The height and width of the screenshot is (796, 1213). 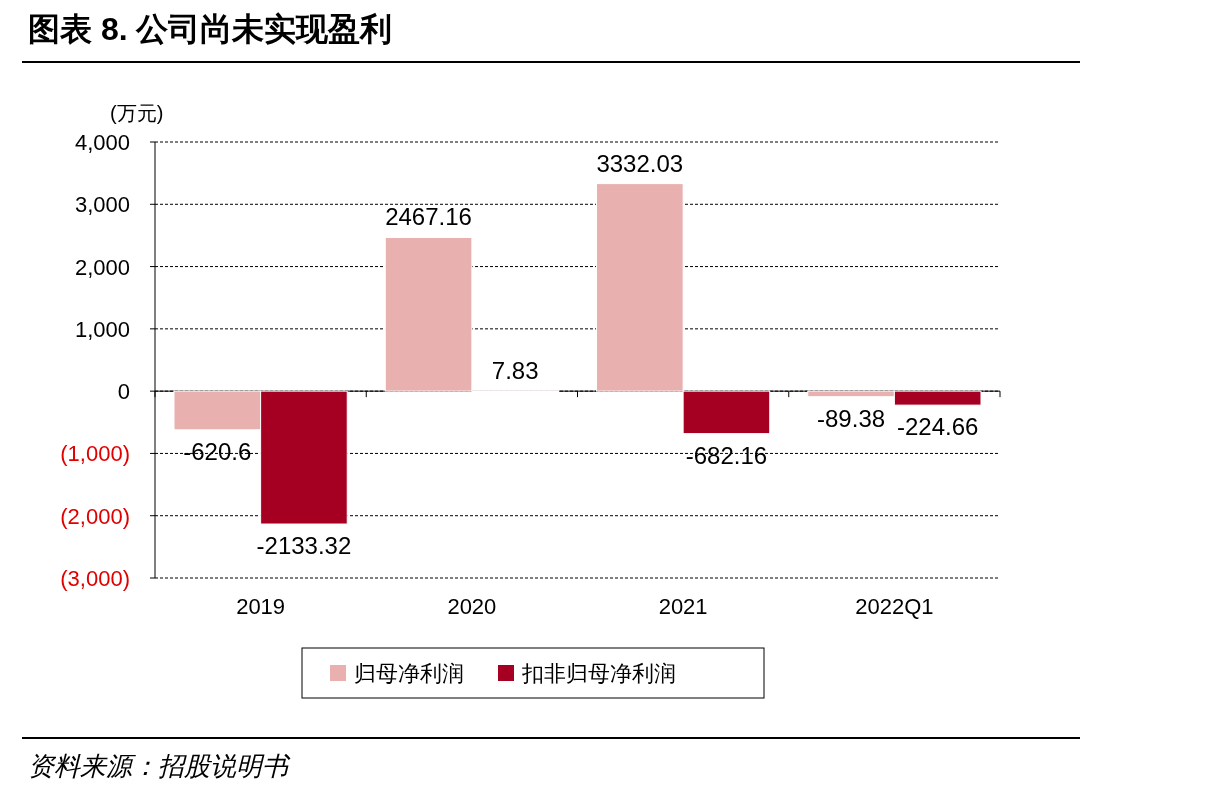 What do you see at coordinates (409, 673) in the screenshot?
I see `legend-label: 归母净利润` at bounding box center [409, 673].